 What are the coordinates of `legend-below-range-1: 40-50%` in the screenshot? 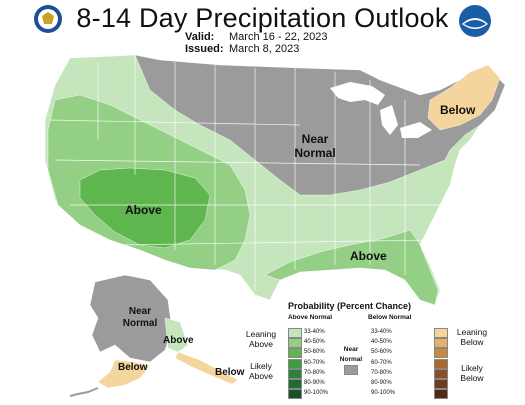 It's located at (381, 342).